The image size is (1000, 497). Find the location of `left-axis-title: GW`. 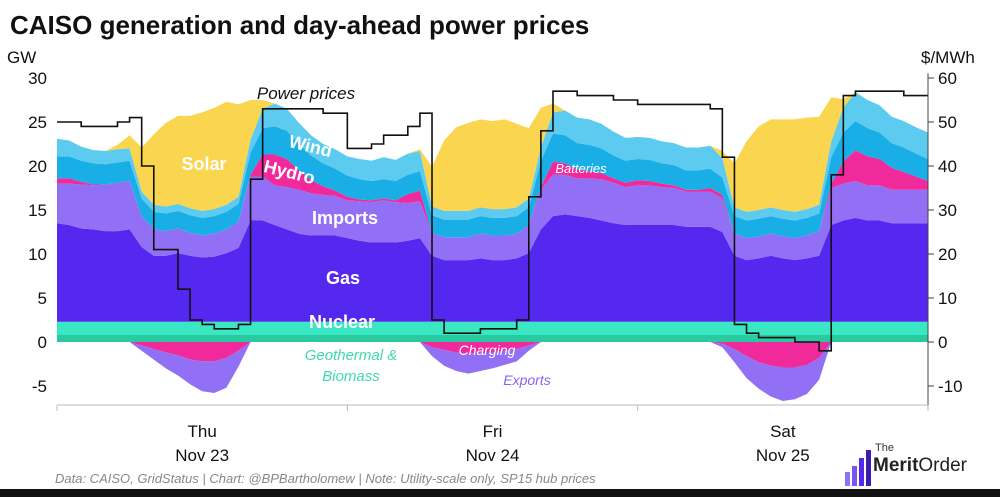

left-axis-title: GW is located at coordinates (21, 57).